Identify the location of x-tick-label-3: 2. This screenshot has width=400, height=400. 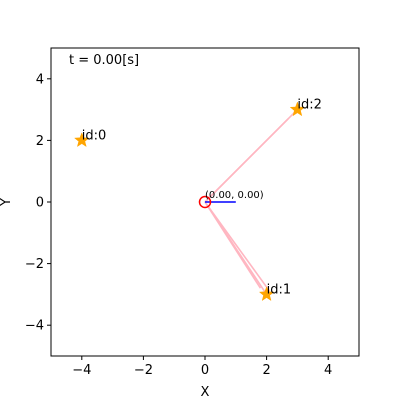
(266, 370).